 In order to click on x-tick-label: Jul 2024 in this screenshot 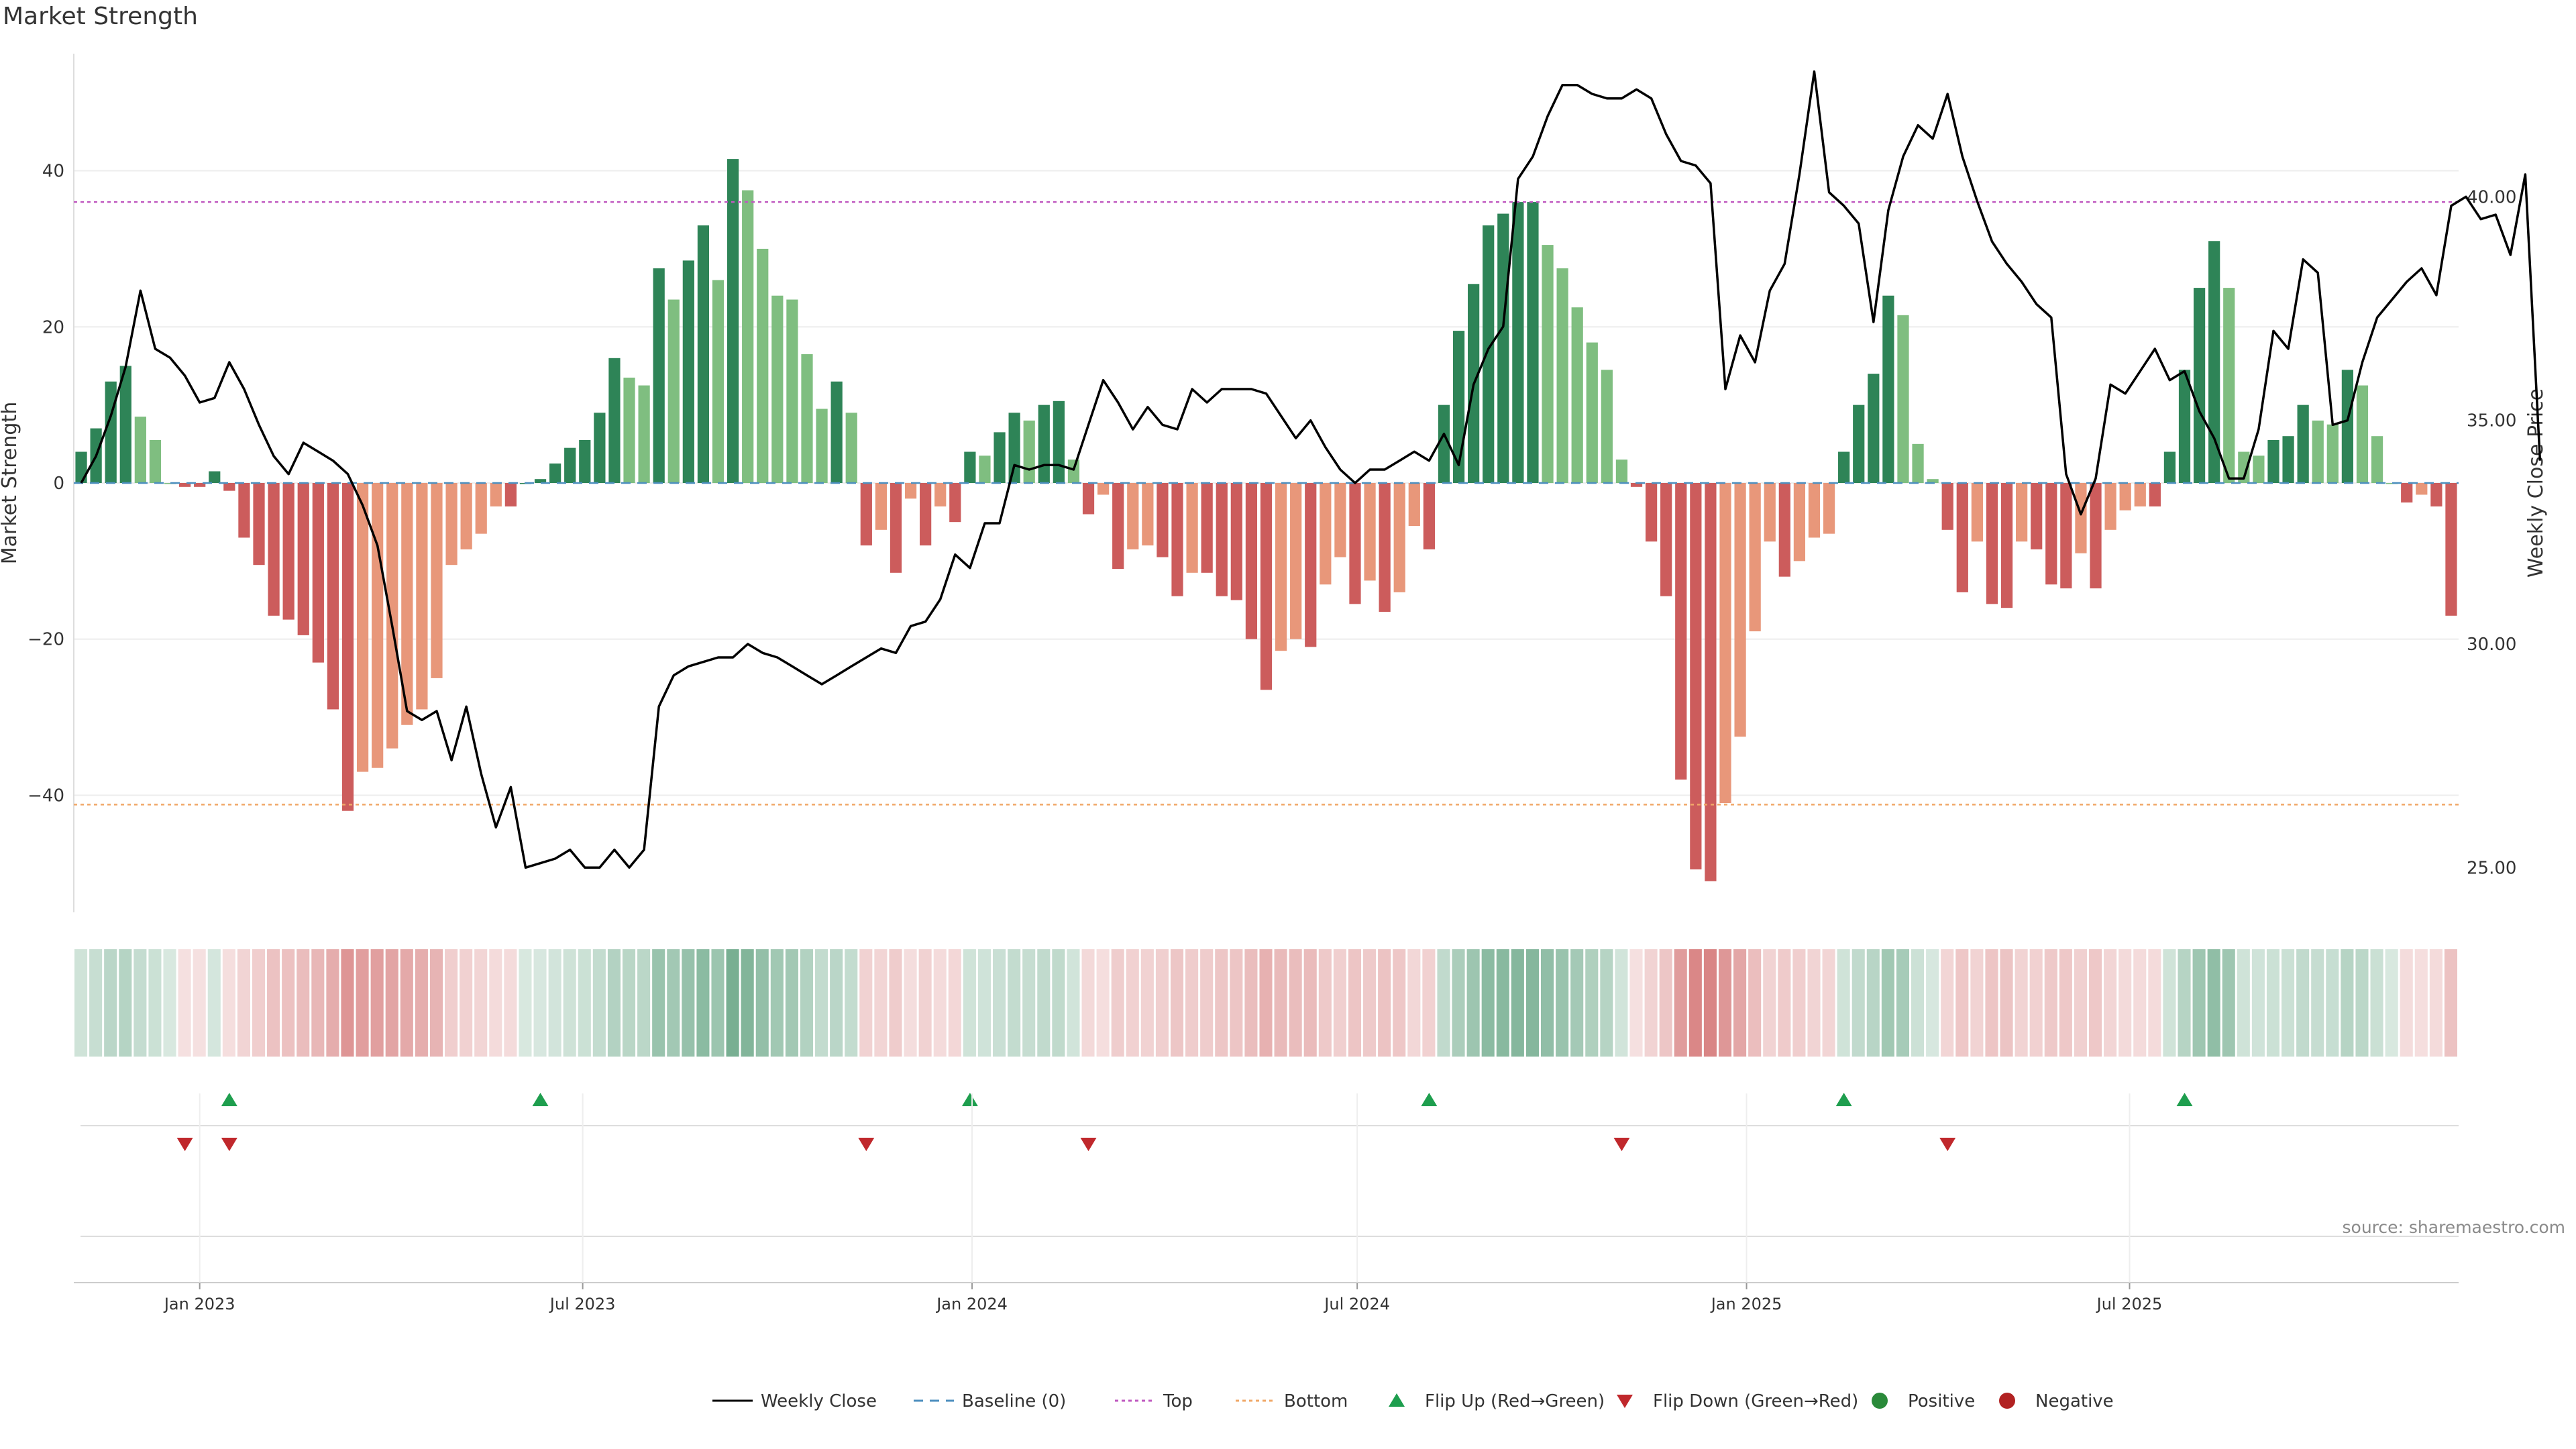, I will do `click(1356, 1304)`.